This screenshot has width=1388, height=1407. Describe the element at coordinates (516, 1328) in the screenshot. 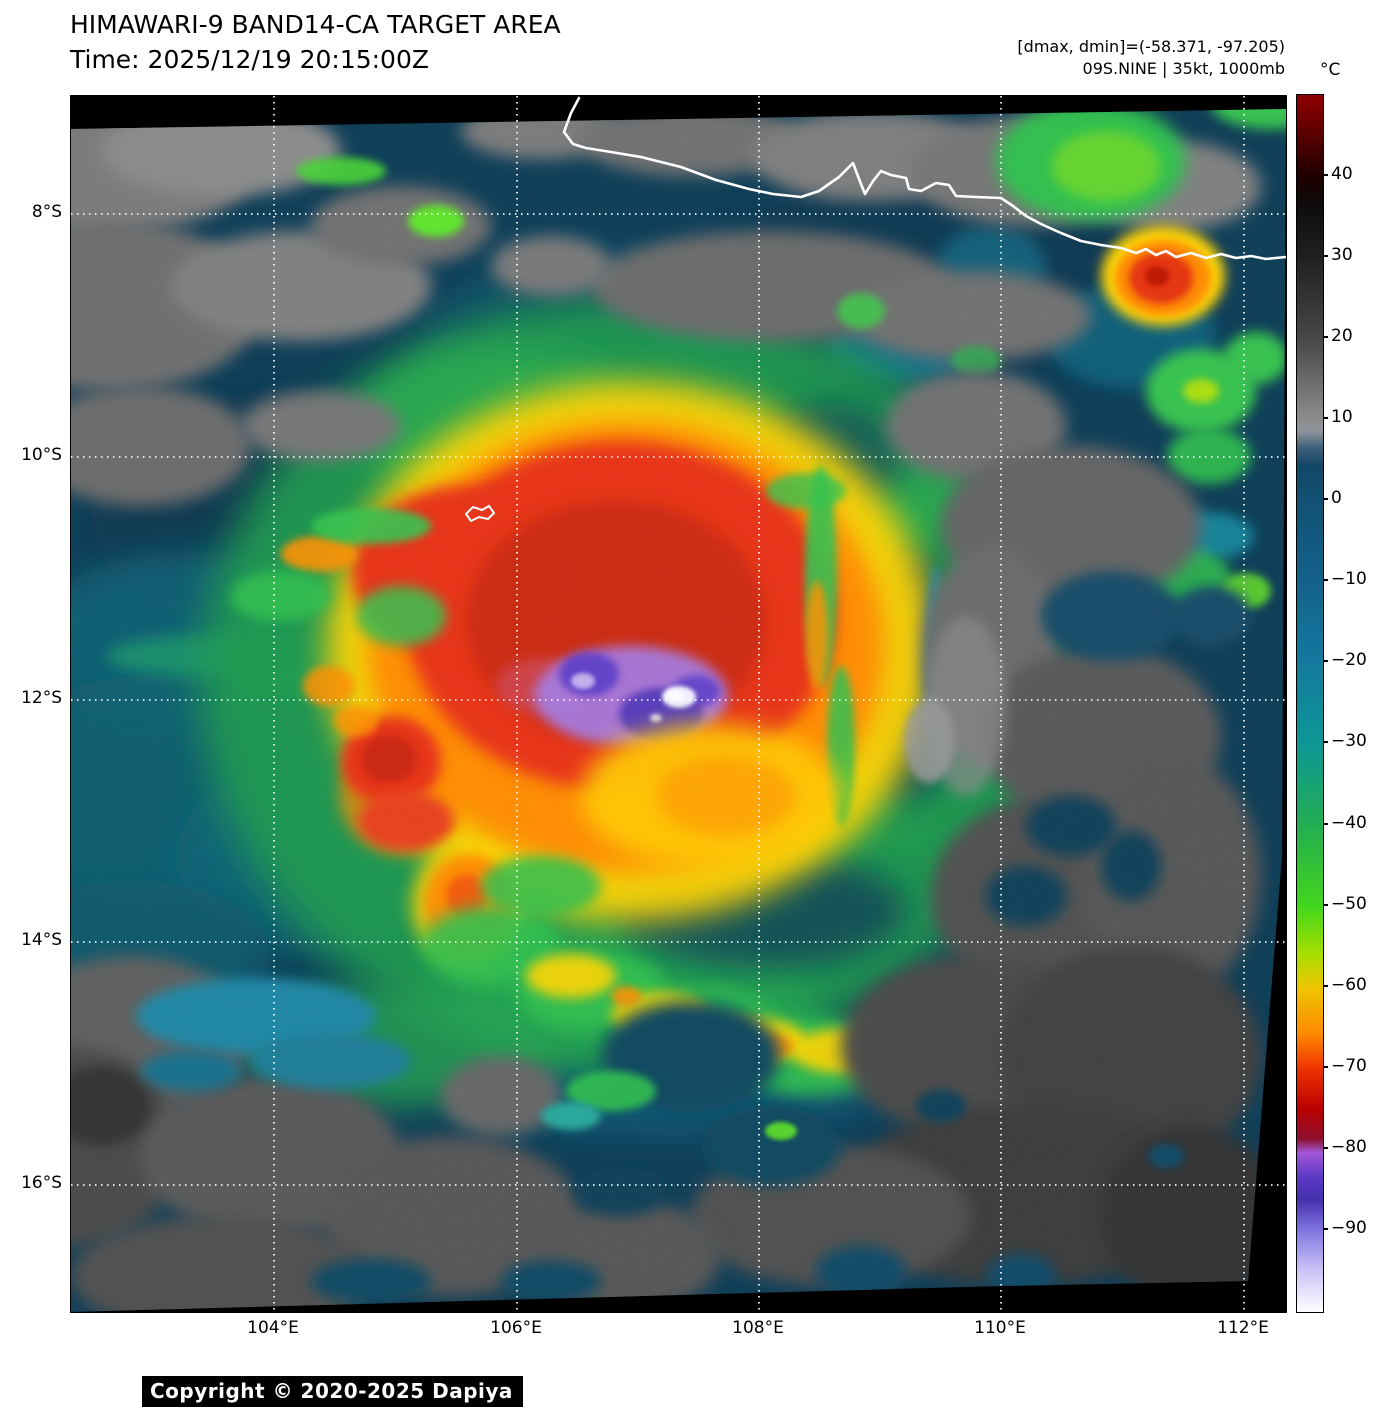

I see `lon-tick-106e: 106°E` at that location.